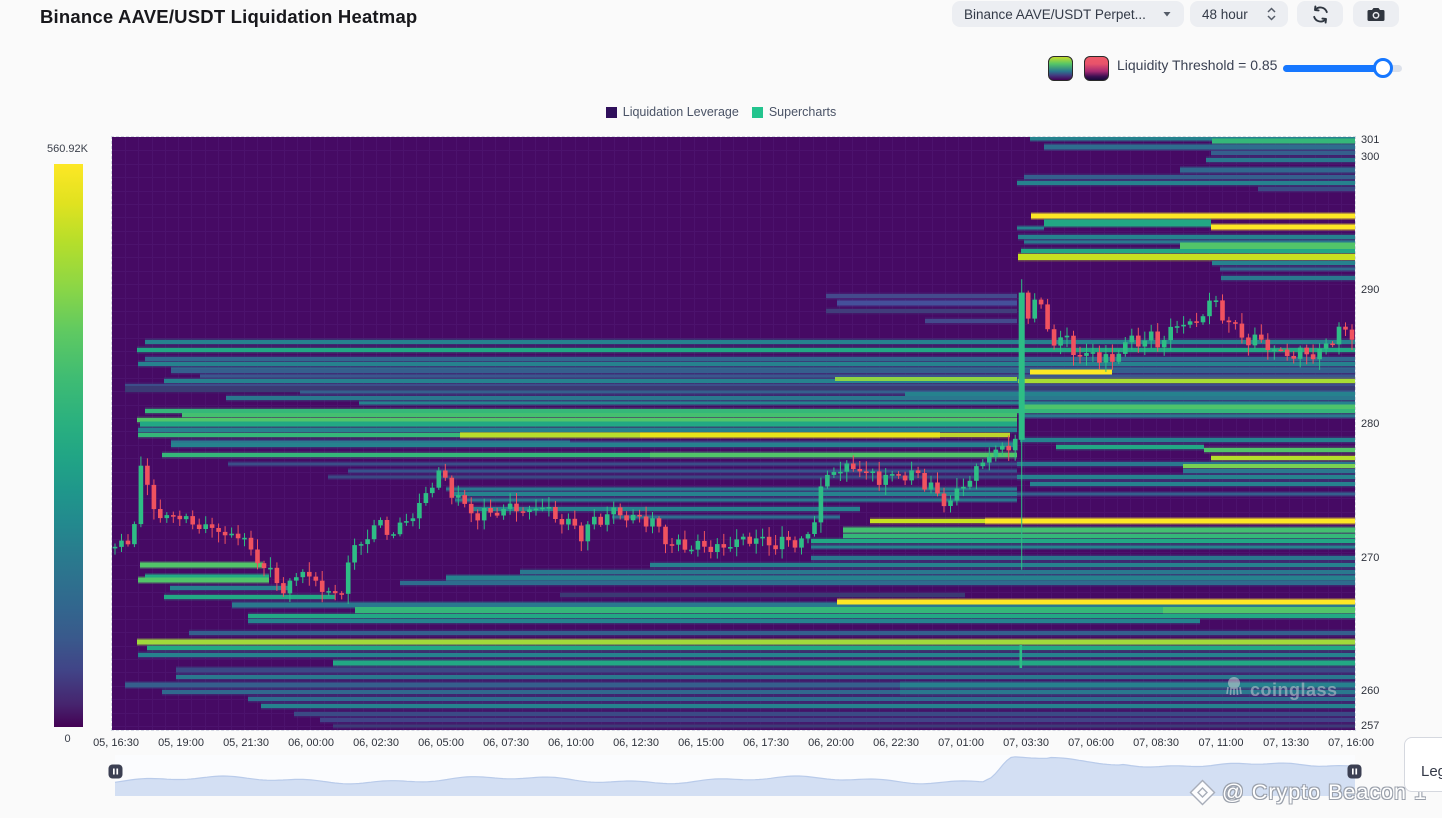  Describe the element at coordinates (1294, 690) in the screenshot. I see `svg-text: coinglass` at that location.